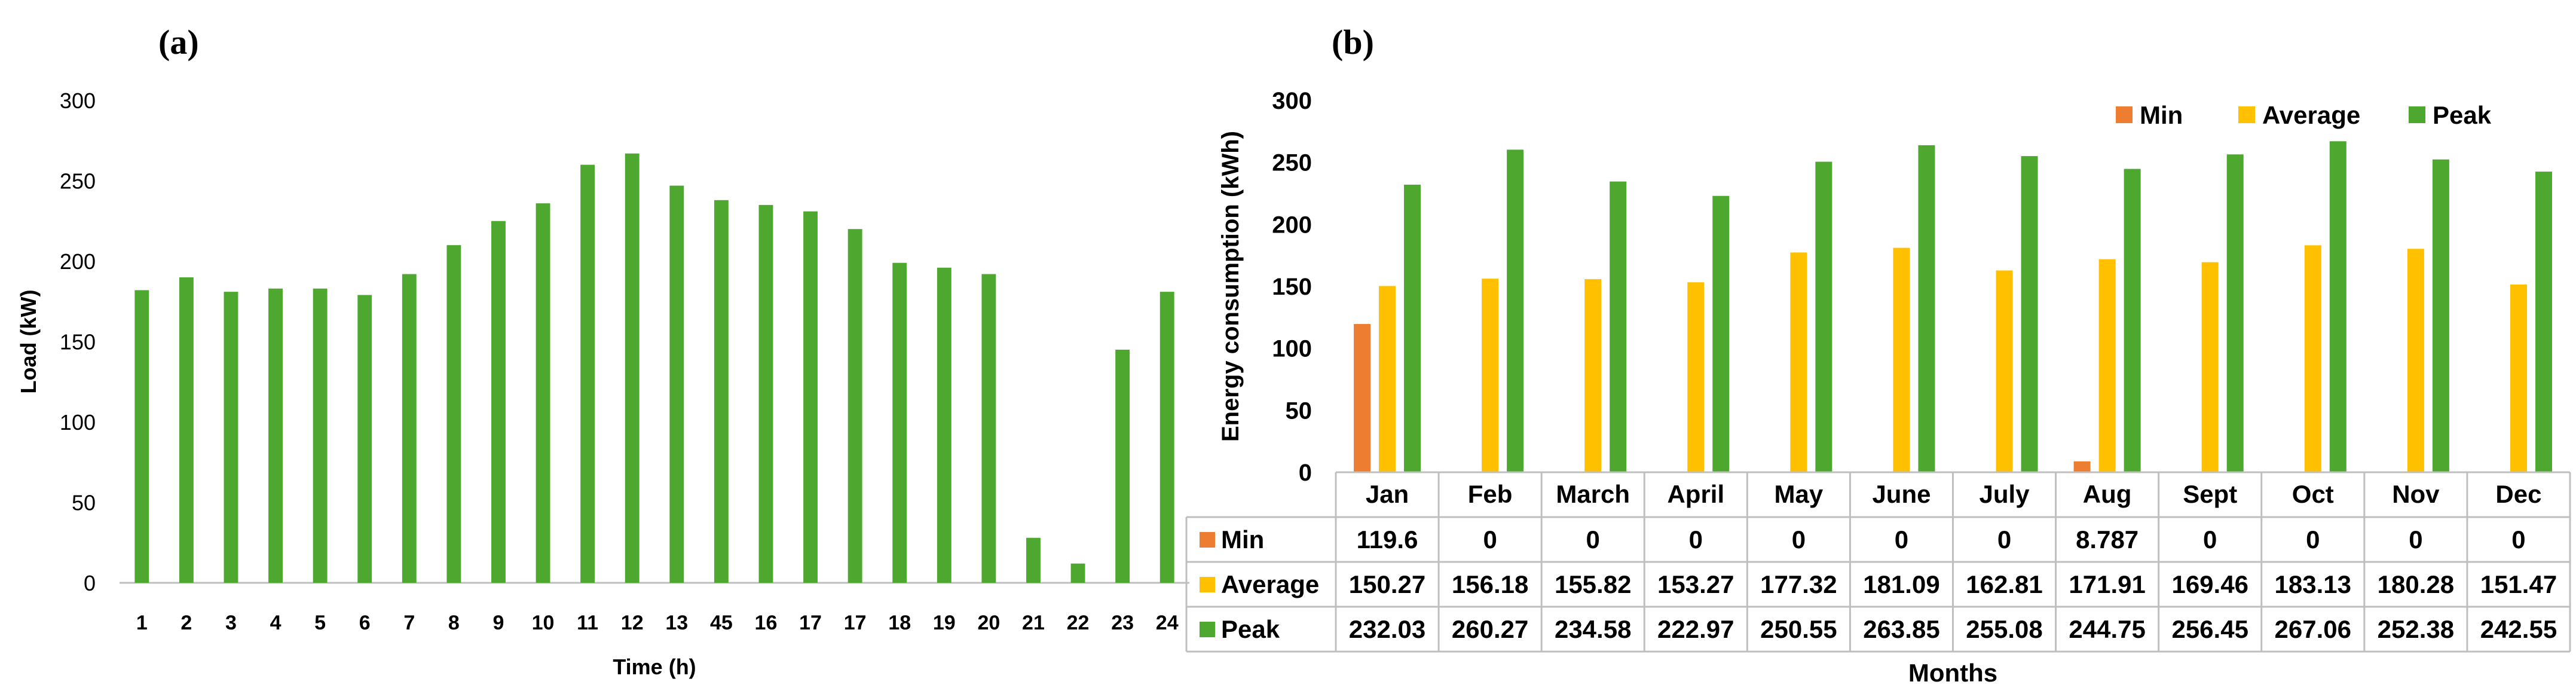 The width and height of the screenshot is (2576, 700). Describe the element at coordinates (1207, 629) in the screenshot. I see `table-legend-key-peak` at that location.